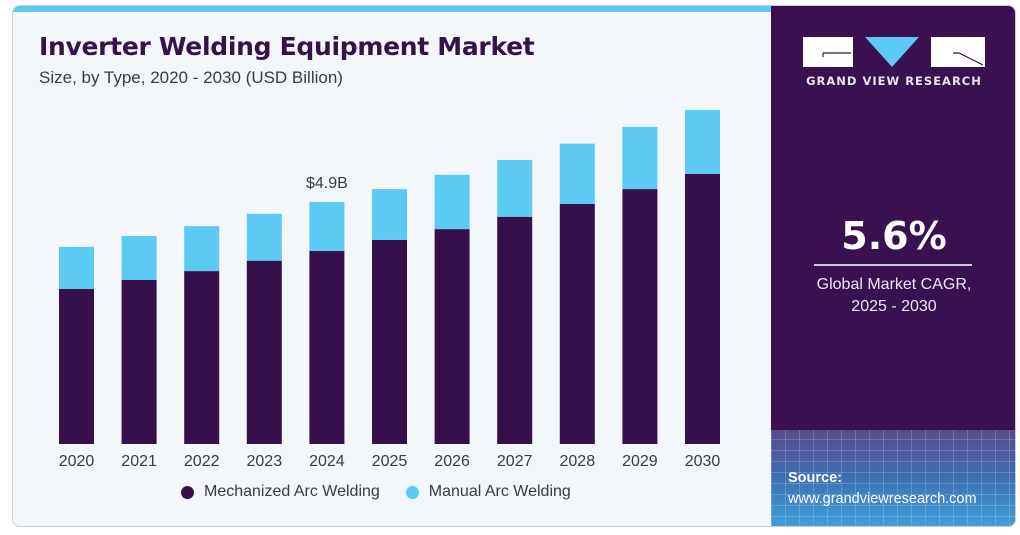  Describe the element at coordinates (640, 461) in the screenshot. I see `x-tick-label-2029: 2029` at that location.